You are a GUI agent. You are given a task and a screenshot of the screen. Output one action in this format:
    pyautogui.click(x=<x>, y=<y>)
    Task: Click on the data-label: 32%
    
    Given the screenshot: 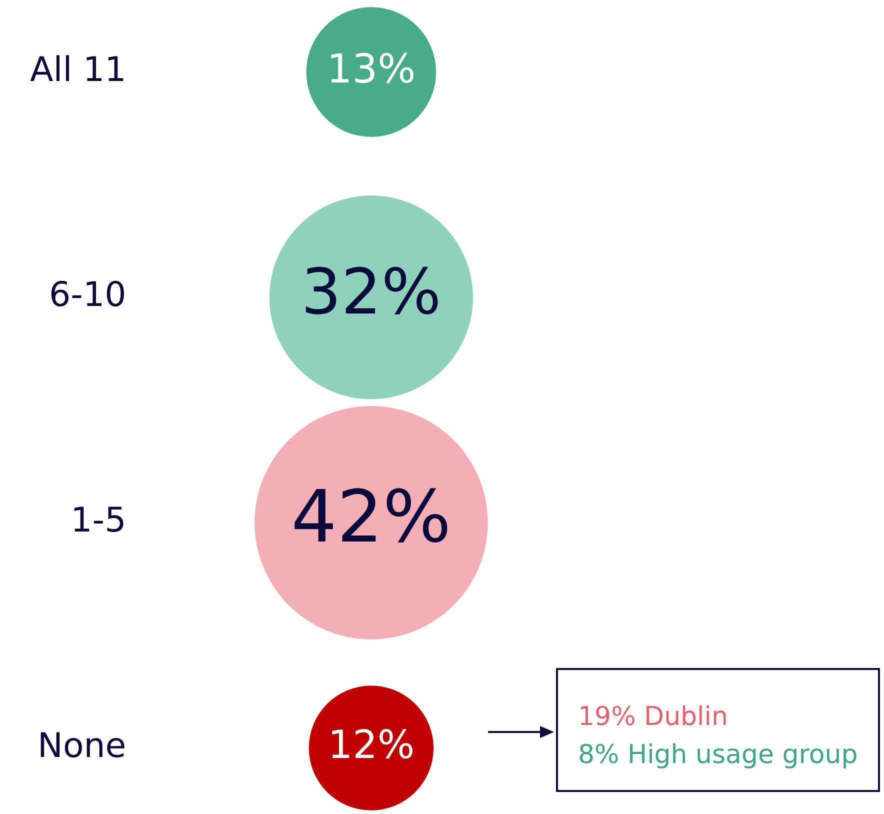 What is the action you would take?
    pyautogui.click(x=371, y=292)
    